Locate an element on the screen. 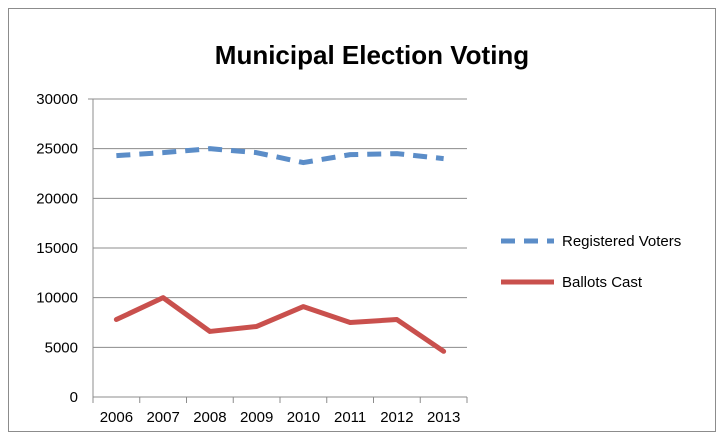 Image resolution: width=726 pixels, height=442 pixels. x-tick-label: 2013 is located at coordinates (443, 417).